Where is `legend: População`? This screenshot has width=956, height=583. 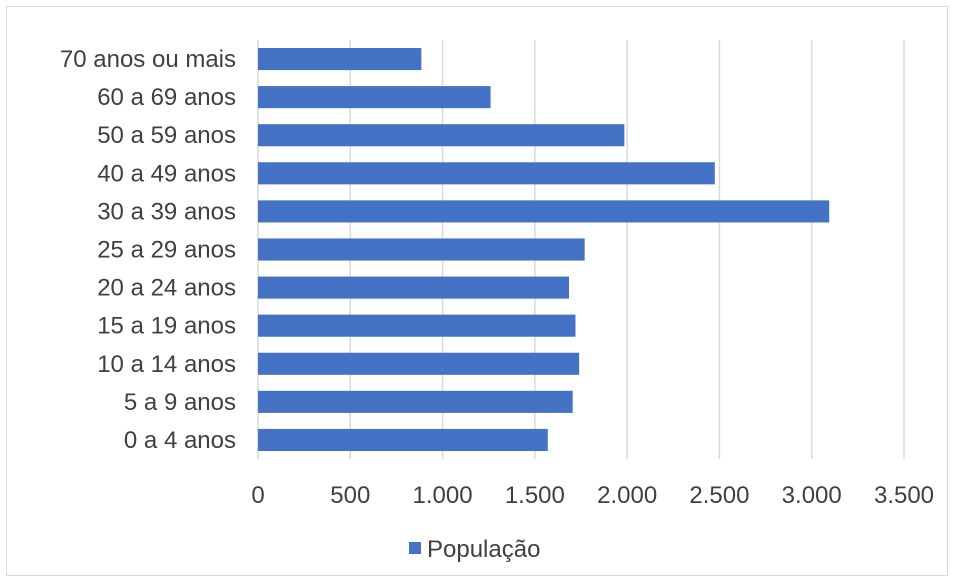 legend: População is located at coordinates (474, 549).